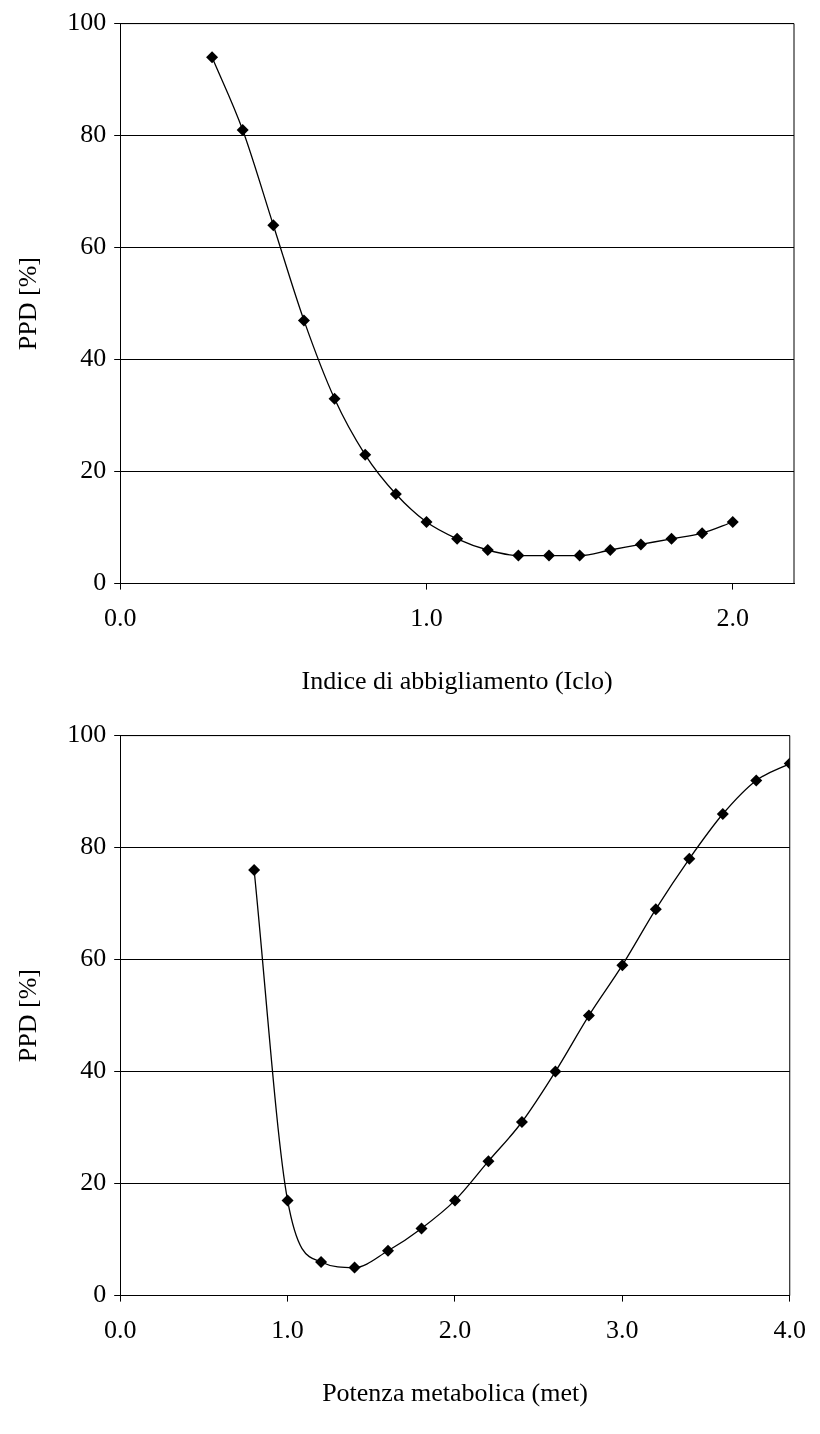 The image size is (820, 1434). What do you see at coordinates (457, 681) in the screenshot?
I see `x-axis-title: Indice di abbigliamento (Iclo)` at bounding box center [457, 681].